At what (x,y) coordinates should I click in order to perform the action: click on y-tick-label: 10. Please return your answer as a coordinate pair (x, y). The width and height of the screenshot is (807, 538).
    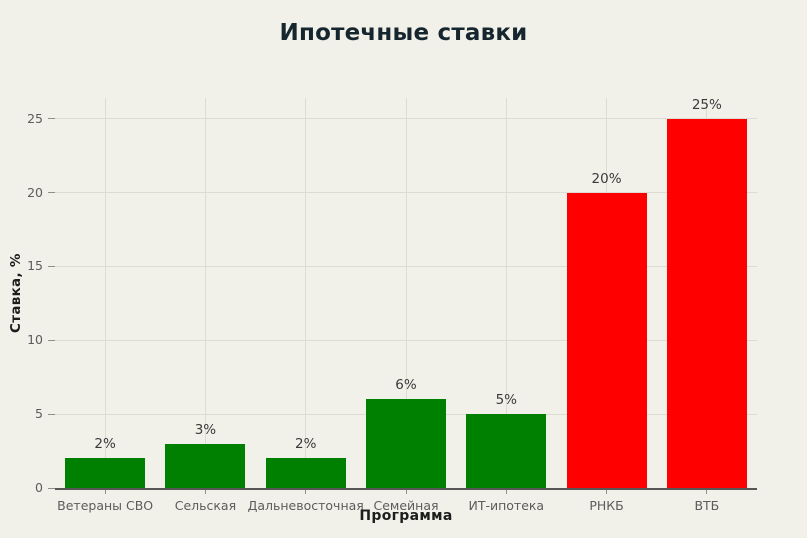
    Looking at the image, I should click on (35, 340).